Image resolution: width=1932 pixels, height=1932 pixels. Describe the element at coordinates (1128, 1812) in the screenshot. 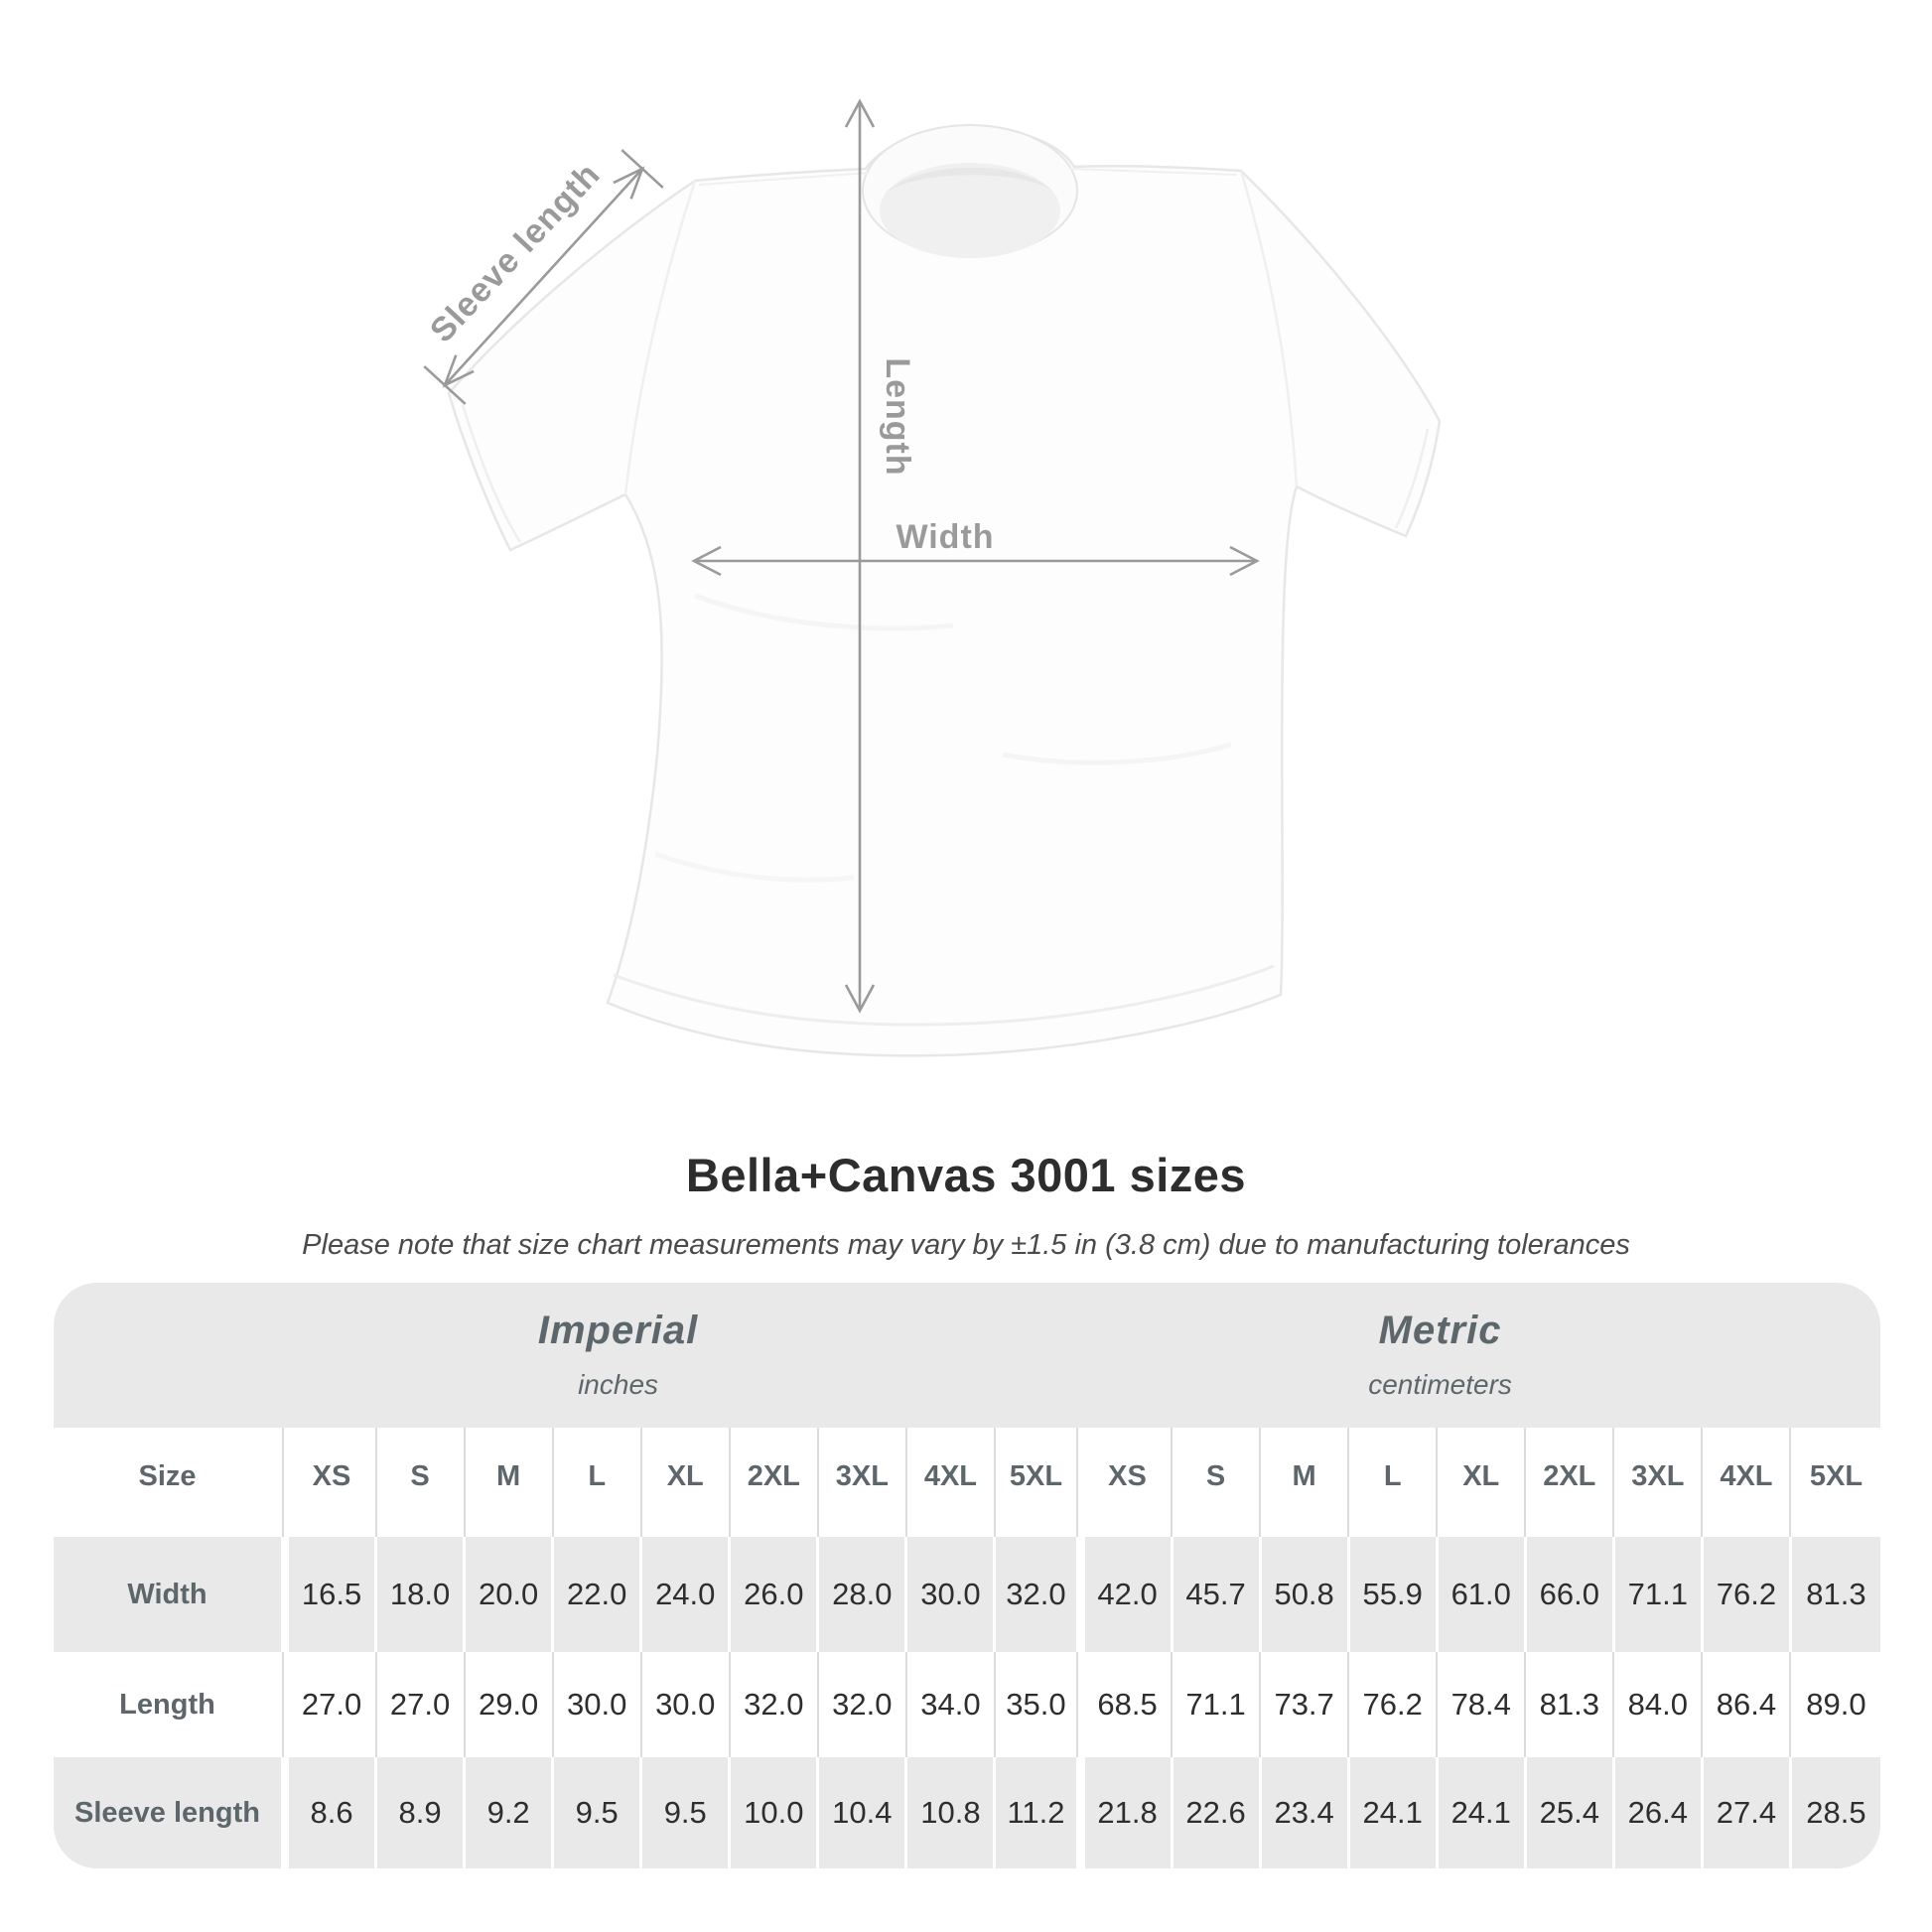

I see `cell: 21.8` at that location.